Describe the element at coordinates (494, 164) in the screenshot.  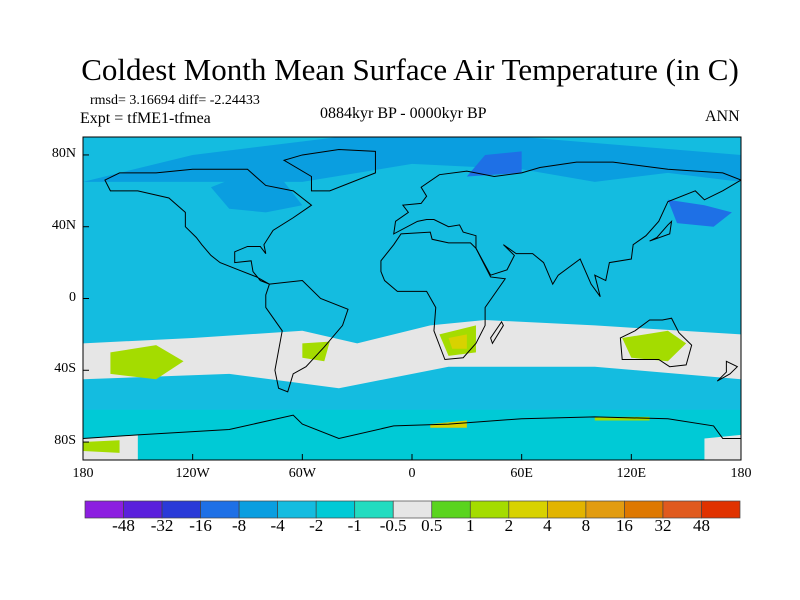
I see `very-cold-barents-region` at that location.